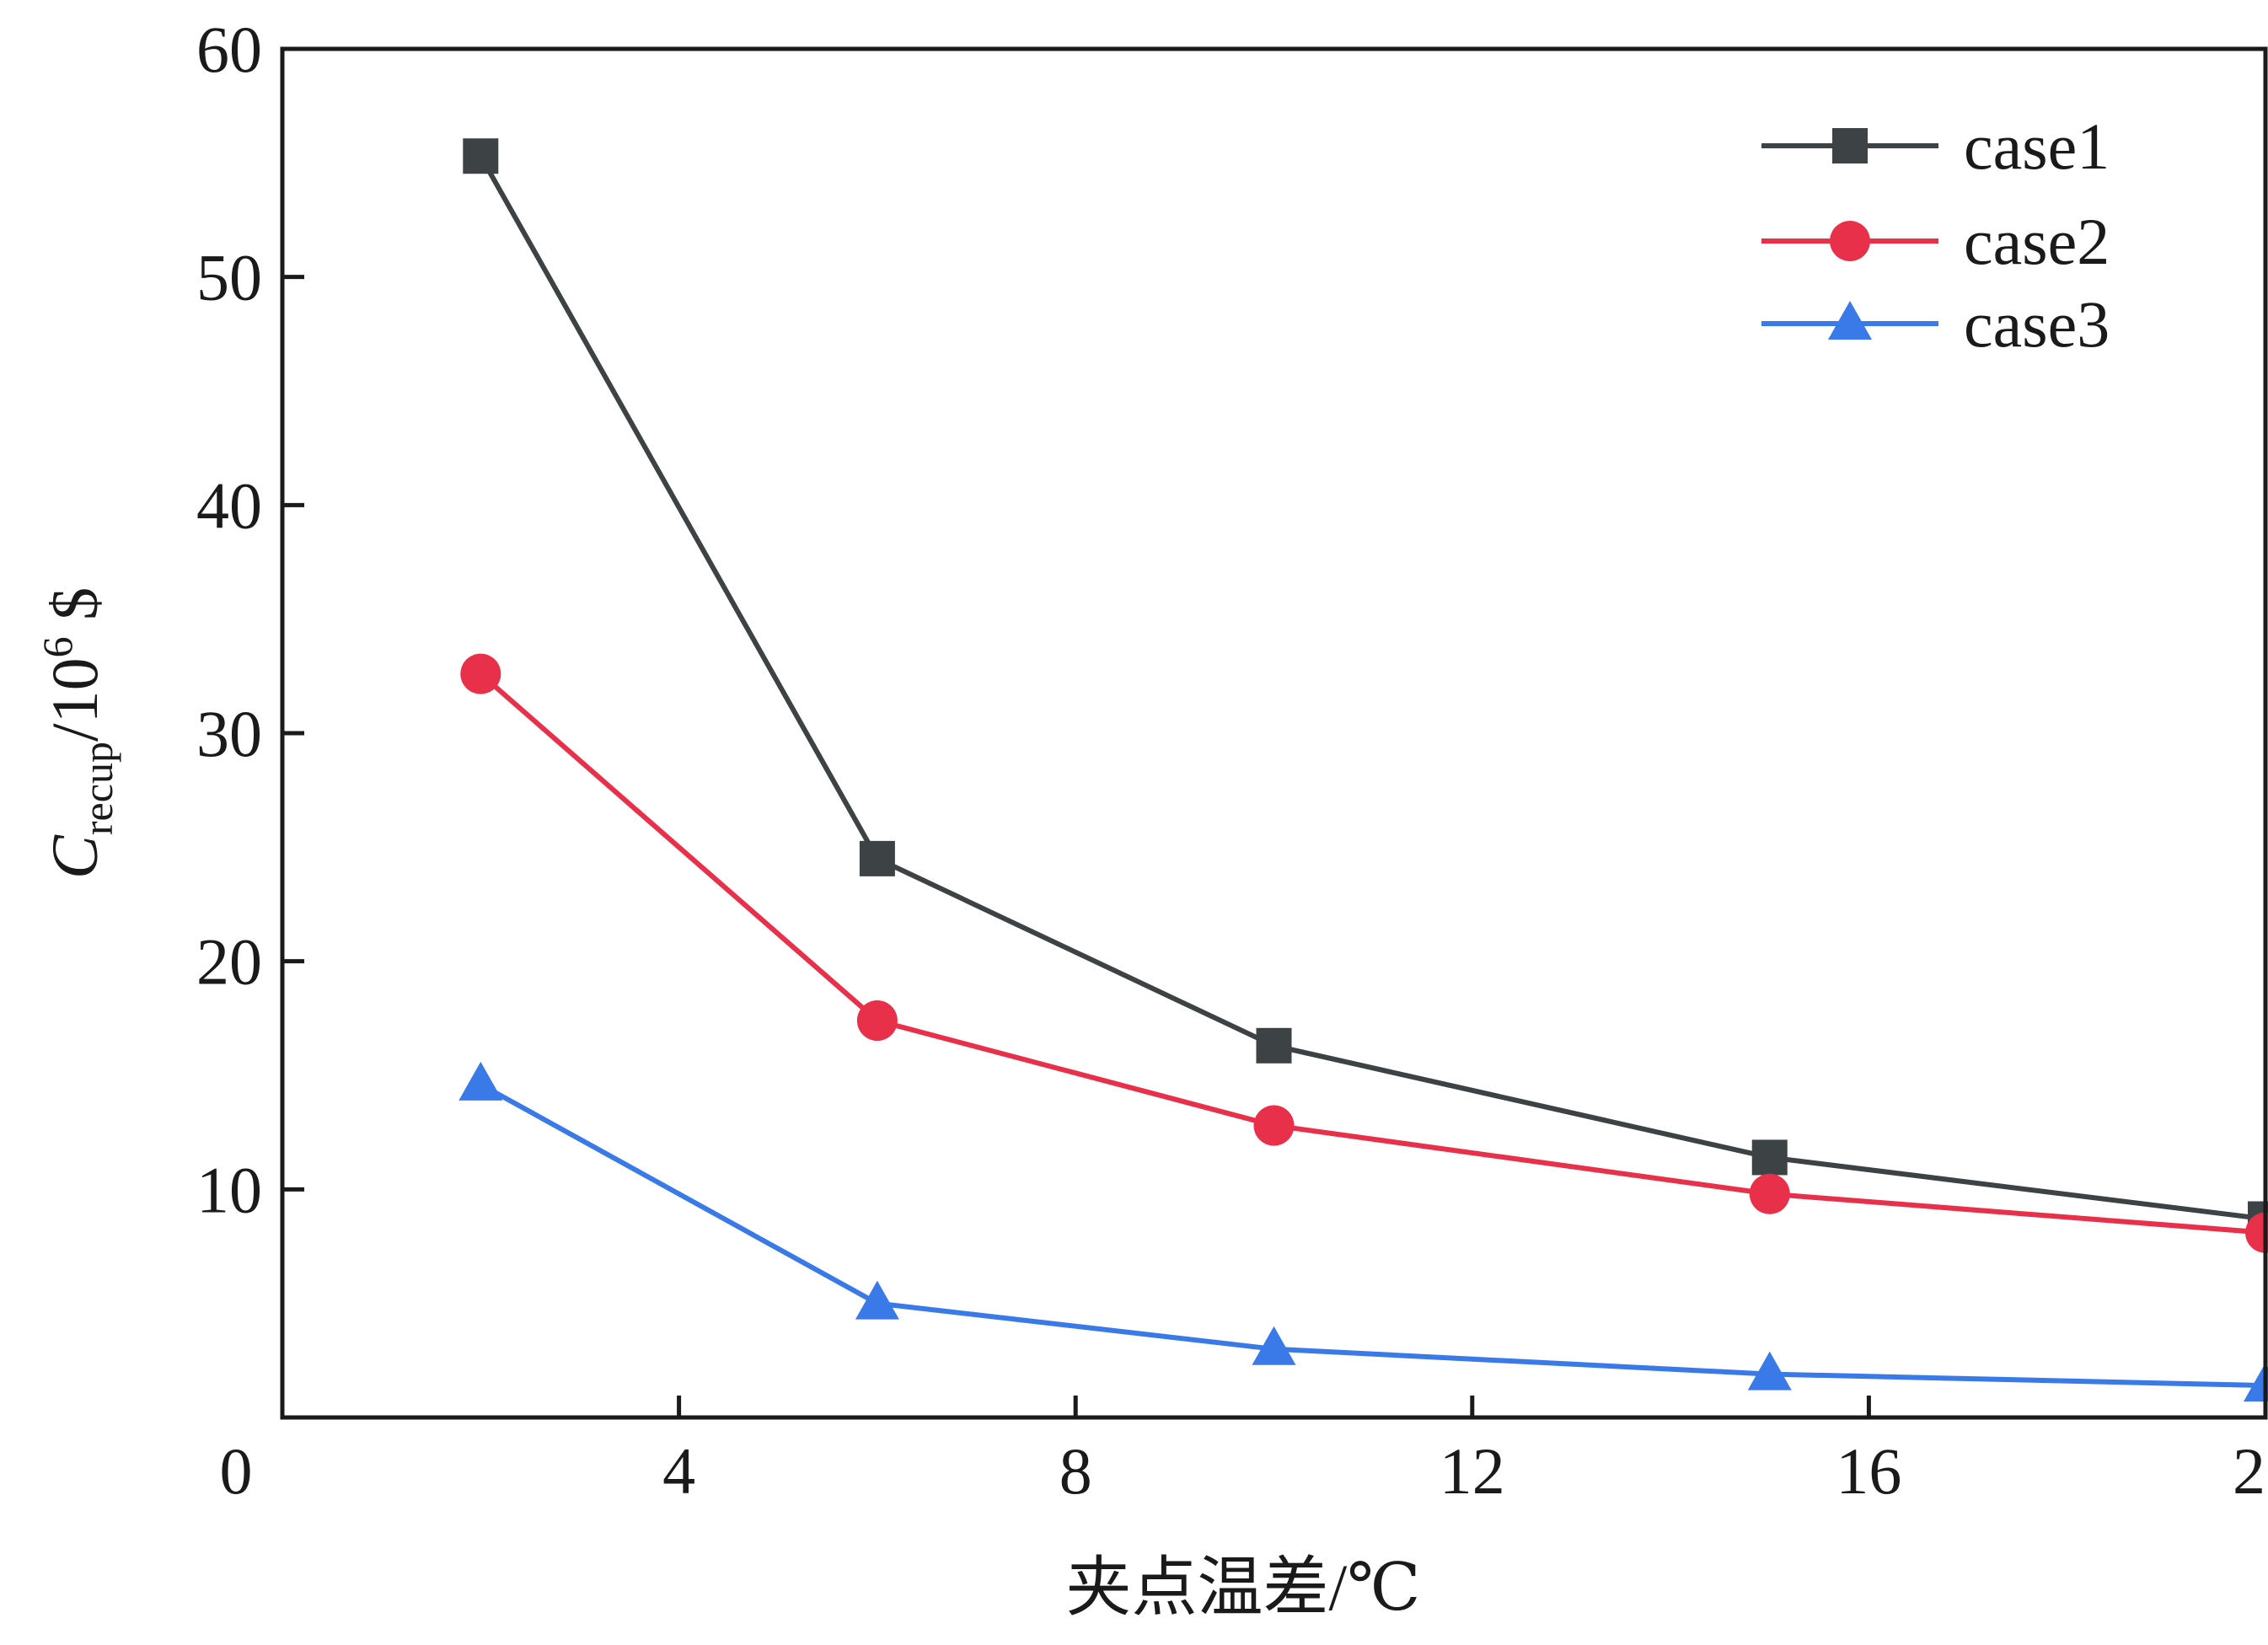  What do you see at coordinates (1936, 324) in the screenshot?
I see `legend-item-case3: case3` at bounding box center [1936, 324].